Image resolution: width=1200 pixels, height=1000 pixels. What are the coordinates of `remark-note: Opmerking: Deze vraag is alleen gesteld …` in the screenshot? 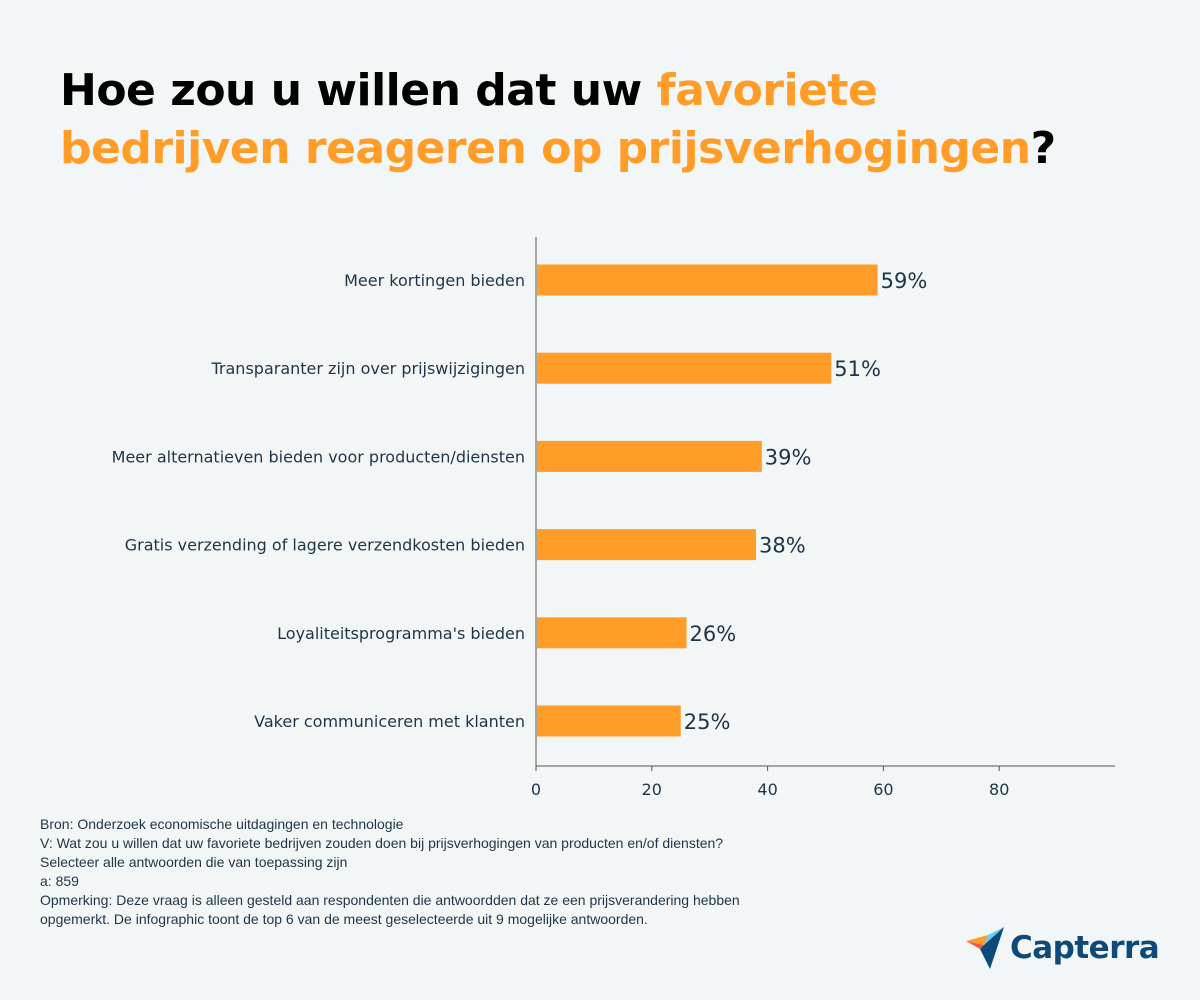 It's located at (390, 900).